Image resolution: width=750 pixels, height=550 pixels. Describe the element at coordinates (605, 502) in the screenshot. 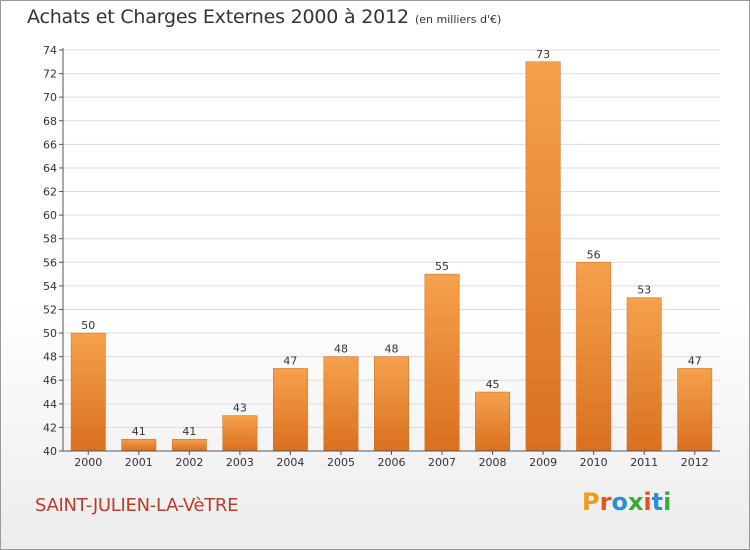

I see `logo-letter: r` at that location.